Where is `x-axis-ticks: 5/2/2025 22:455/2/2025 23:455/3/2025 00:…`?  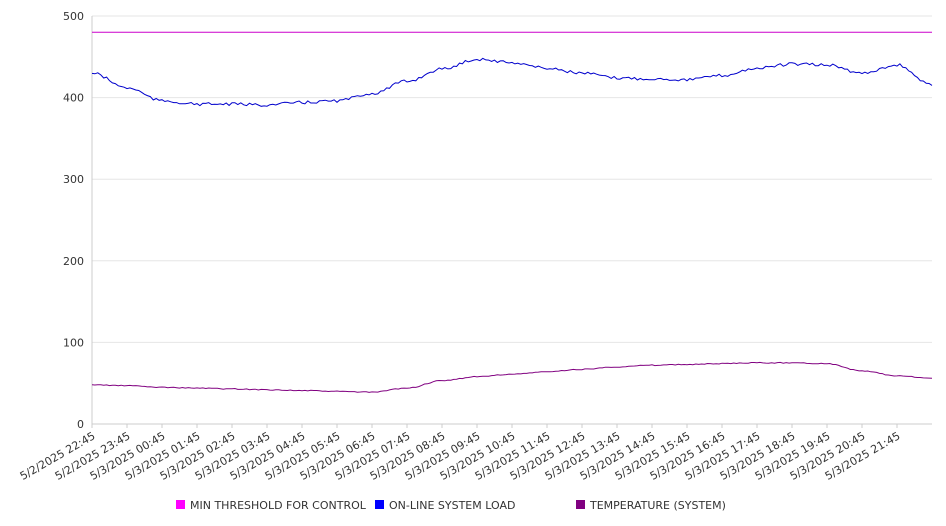
x-axis-ticks: 5/2/2025 22:455/2/2025 23:455/3/2025 00:… is located at coordinates (460, 453).